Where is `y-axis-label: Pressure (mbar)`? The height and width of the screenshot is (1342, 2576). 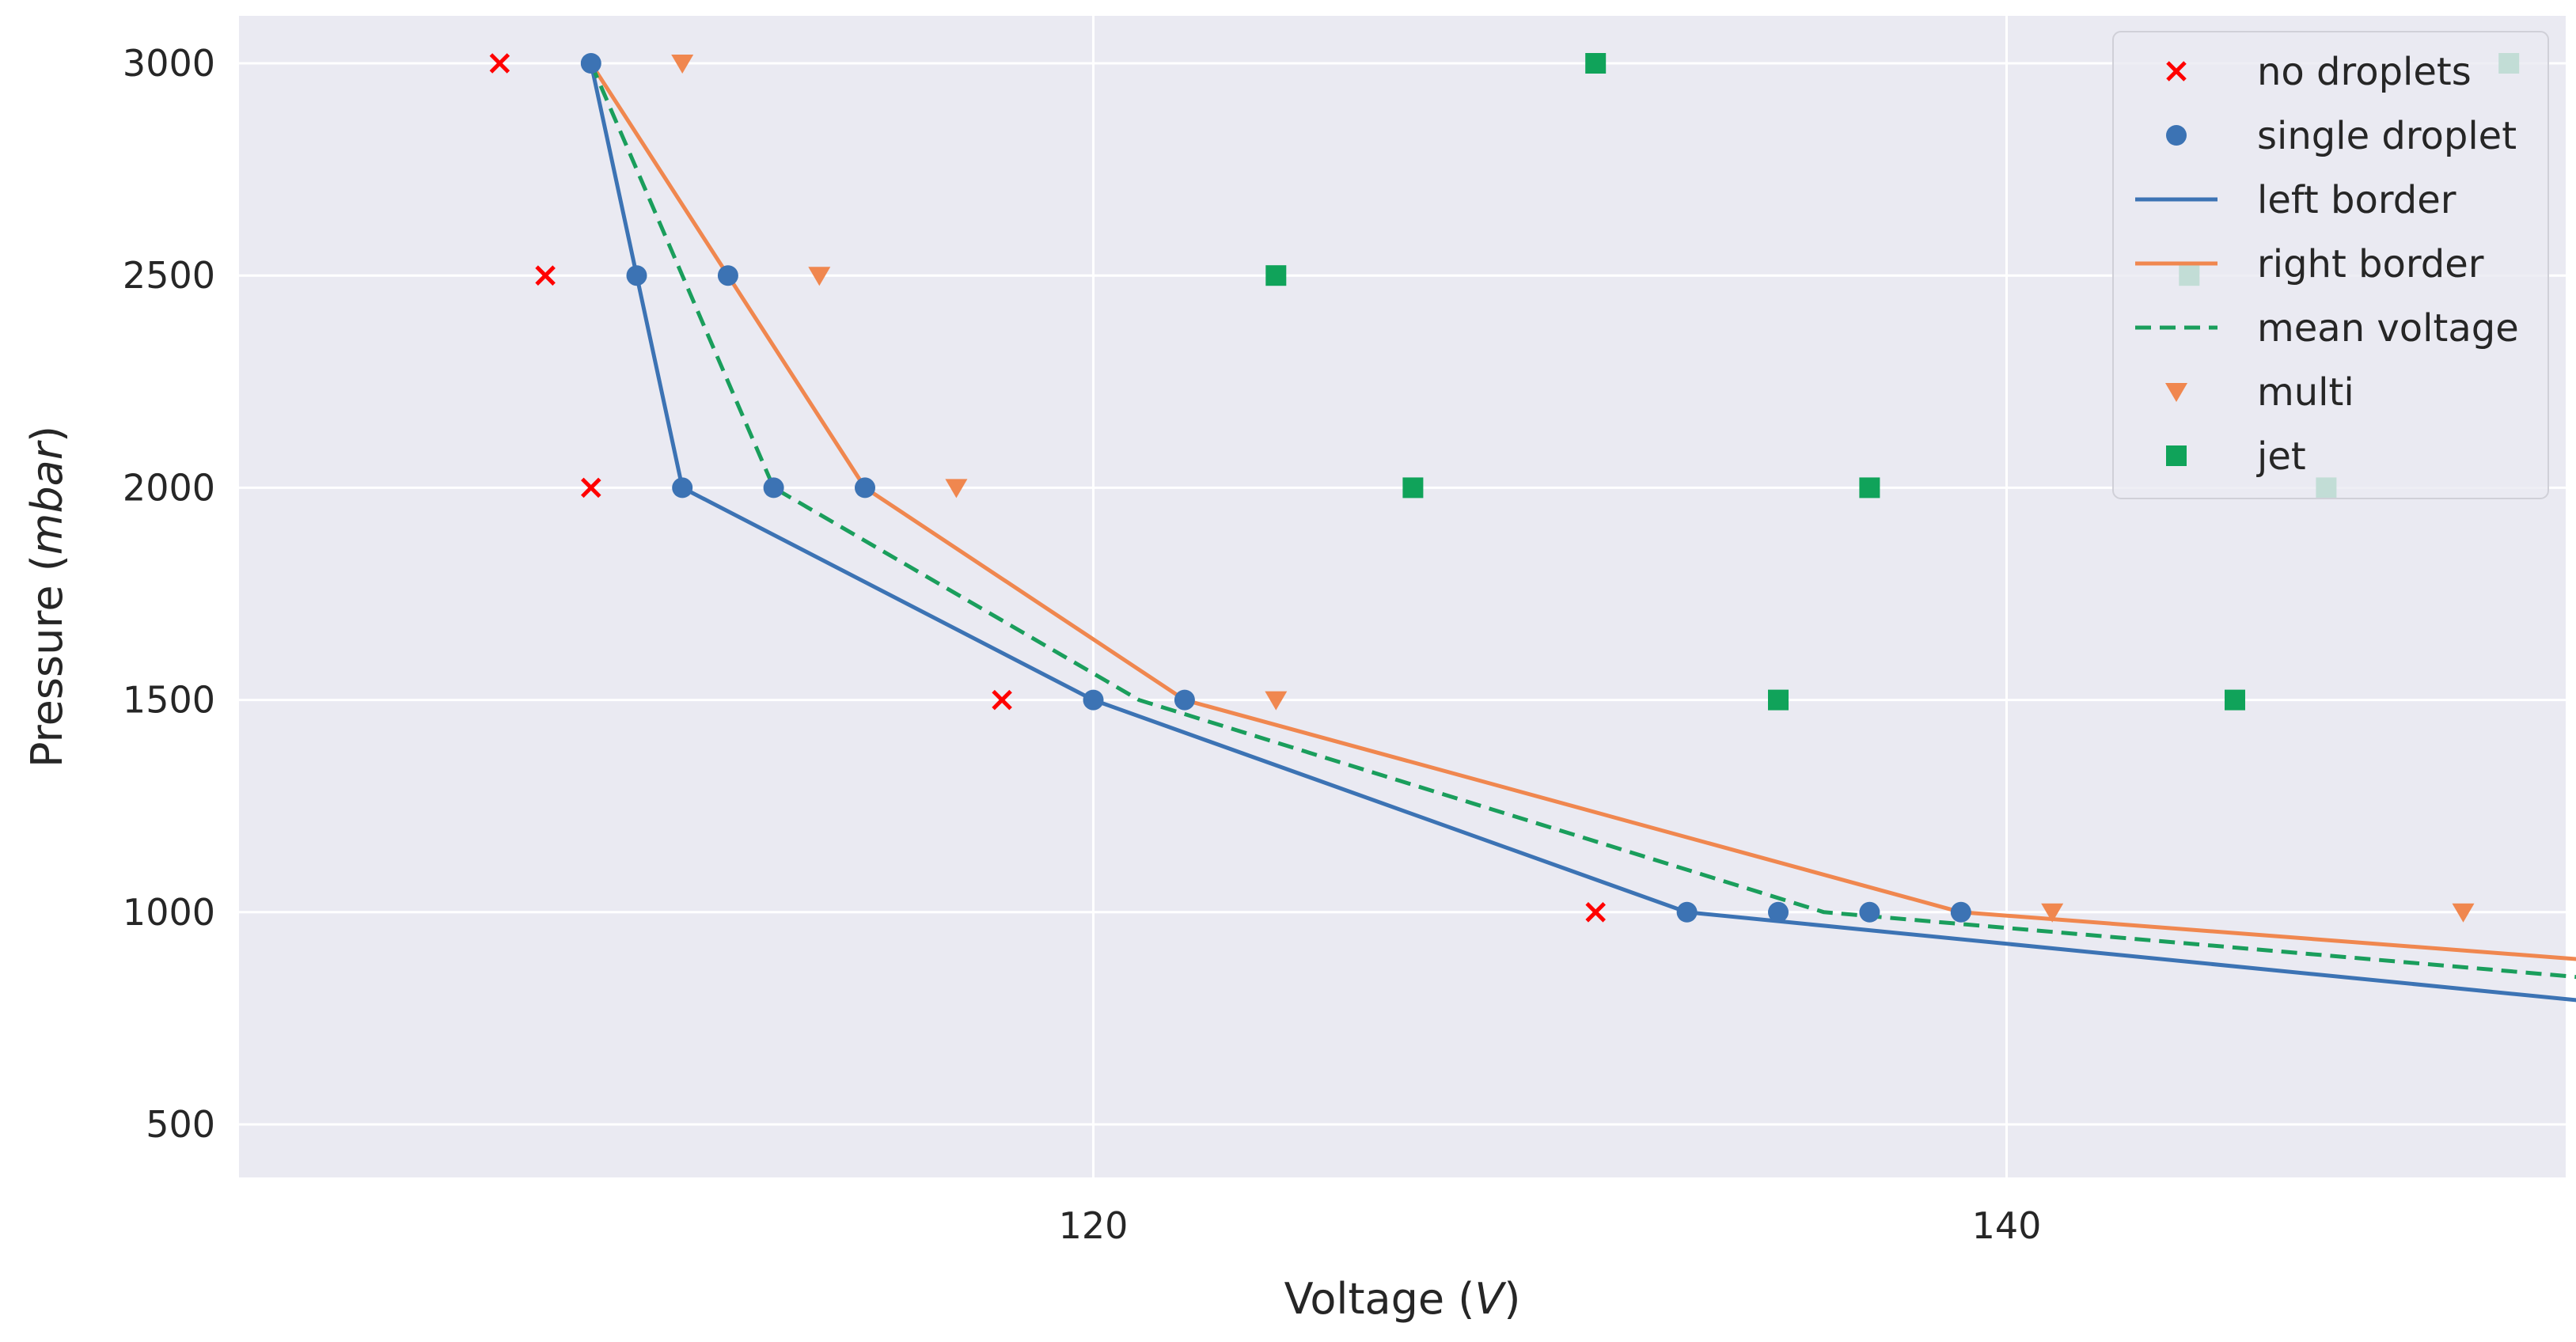
y-axis-label: Pressure (mbar) is located at coordinates (47, 597).